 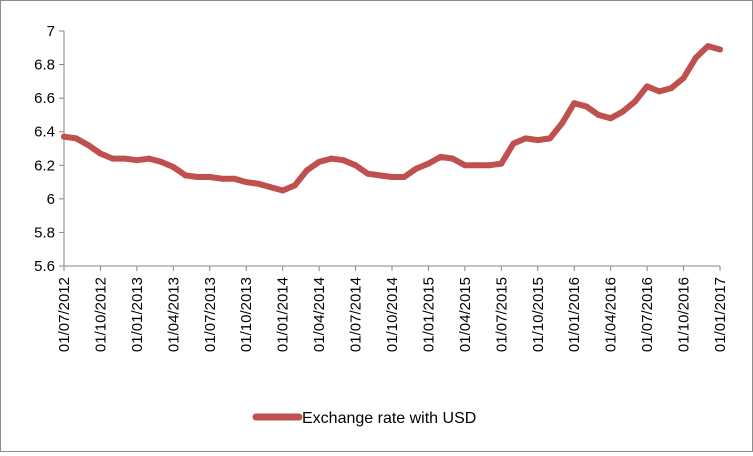 What do you see at coordinates (611, 314) in the screenshot?
I see `x-tick-label: 01/04/2016` at bounding box center [611, 314].